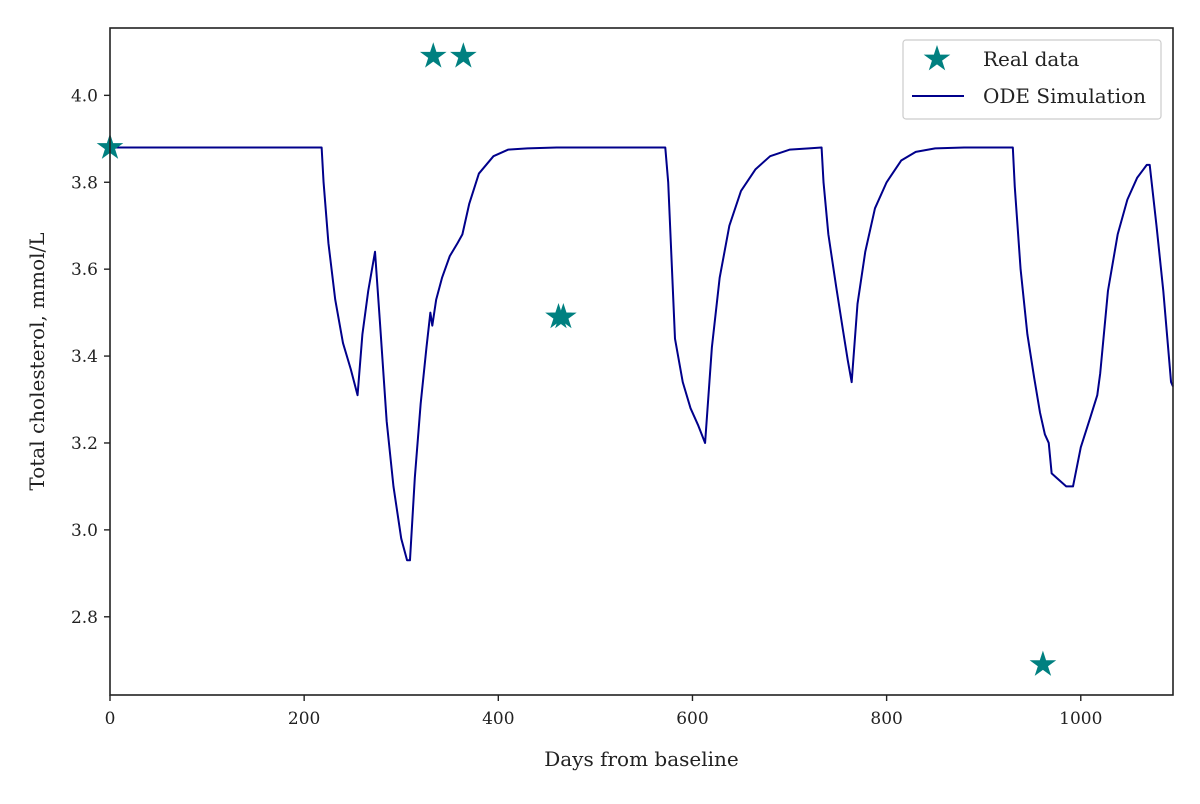 Image resolution: width=1200 pixels, height=804 pixels. I want to click on y-tick-label: 3.6, so click(84, 270).